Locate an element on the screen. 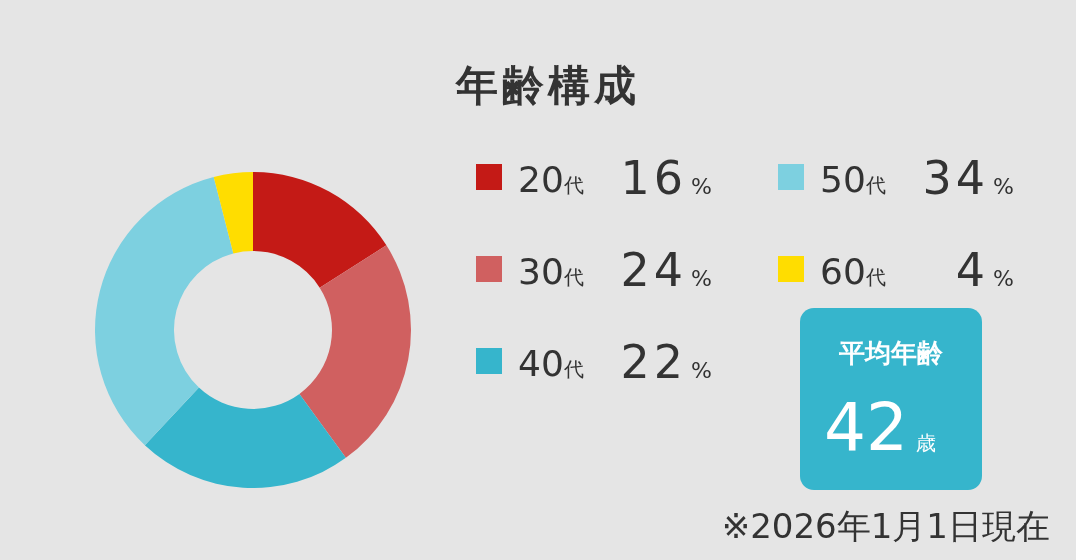  data-label: 22% is located at coordinates (668, 362).